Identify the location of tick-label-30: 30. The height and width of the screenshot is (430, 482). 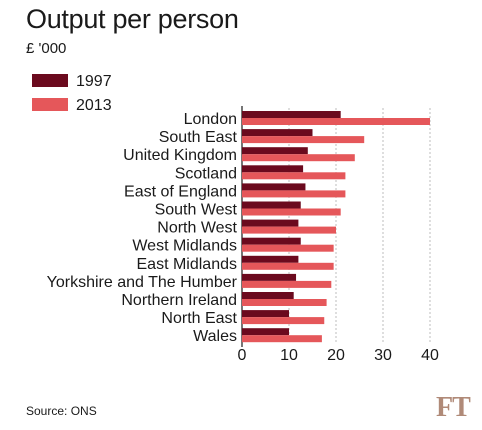
(383, 355).